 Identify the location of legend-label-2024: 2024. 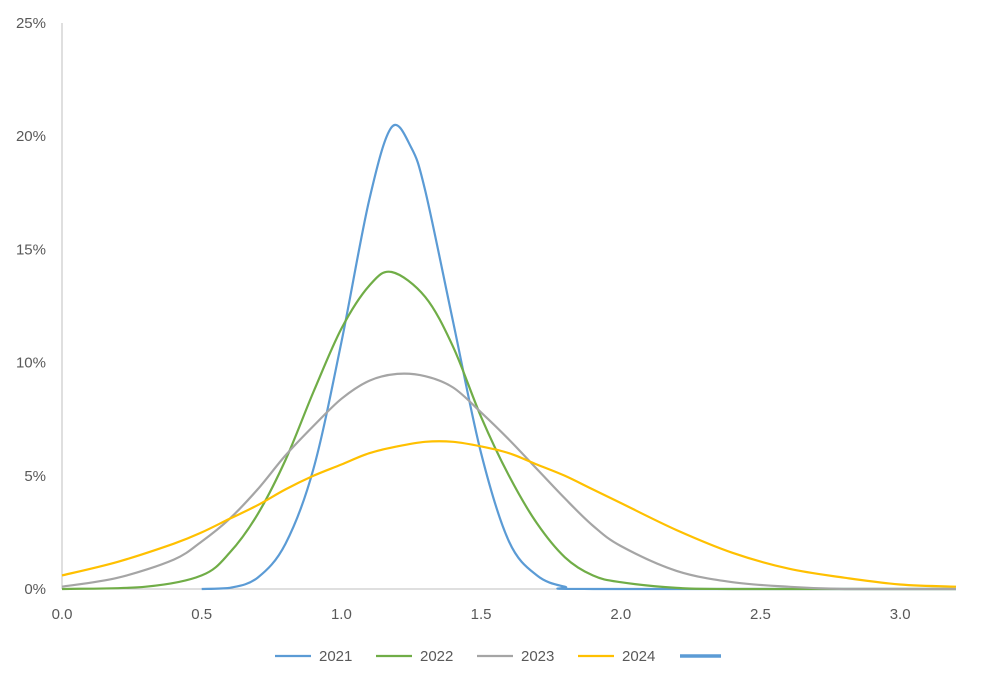
(638, 656).